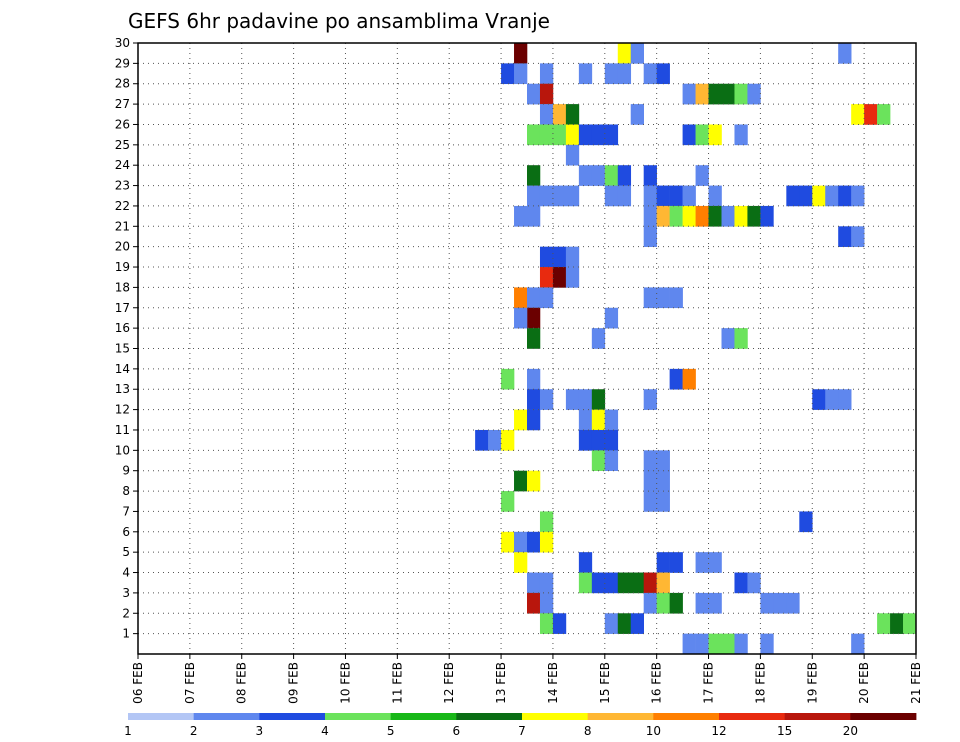  What do you see at coordinates (138, 683) in the screenshot?
I see `x-tick-label: 06 FEB` at bounding box center [138, 683].